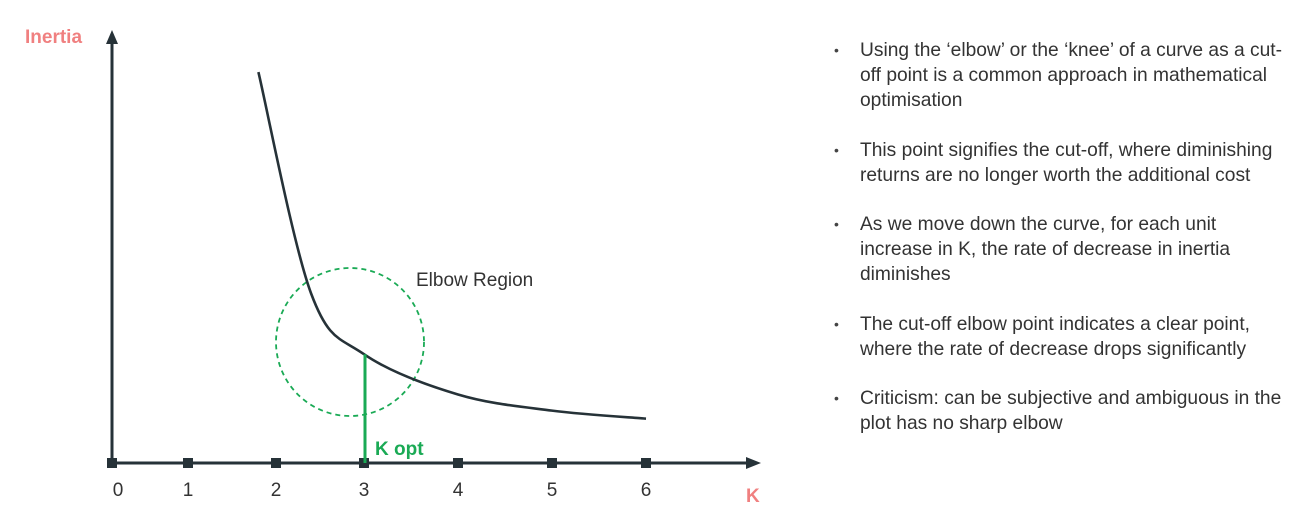 The width and height of the screenshot is (1300, 519). What do you see at coordinates (54, 37) in the screenshot?
I see `y-axis-title: Inertia` at bounding box center [54, 37].